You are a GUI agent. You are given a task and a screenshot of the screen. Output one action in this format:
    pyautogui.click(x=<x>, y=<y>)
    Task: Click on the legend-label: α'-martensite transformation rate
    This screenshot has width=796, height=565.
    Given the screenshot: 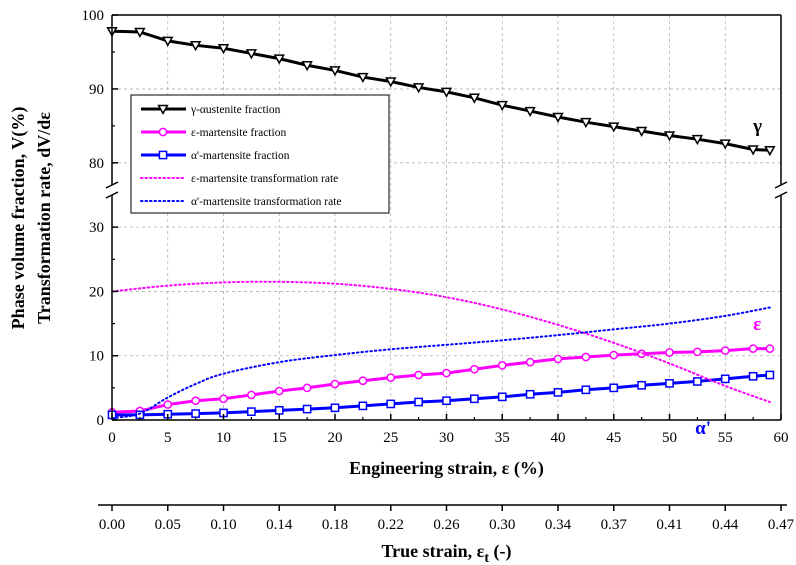 What is the action you would take?
    pyautogui.click(x=266, y=202)
    